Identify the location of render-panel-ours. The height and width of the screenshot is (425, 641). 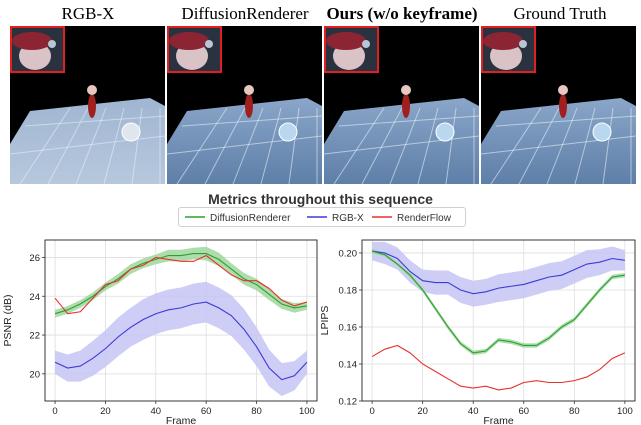
(401, 105).